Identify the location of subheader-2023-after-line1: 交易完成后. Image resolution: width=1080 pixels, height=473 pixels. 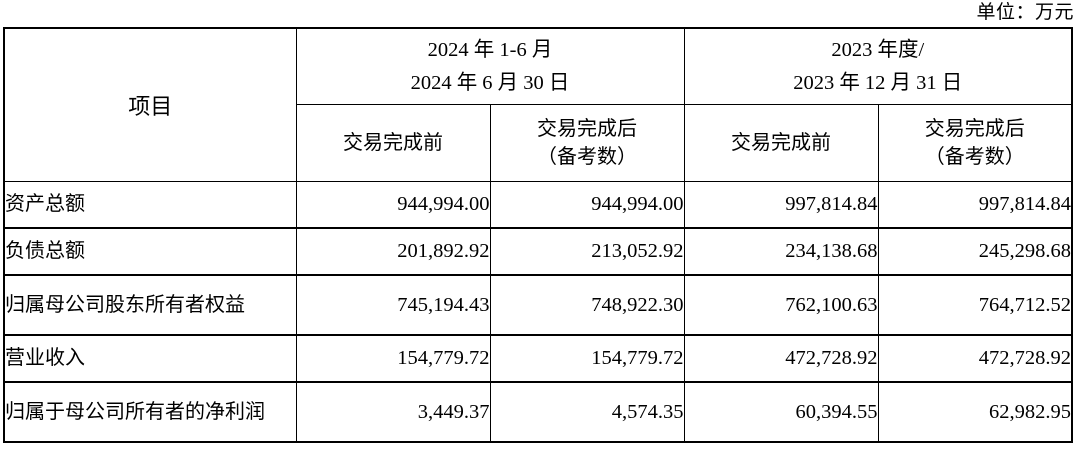
(974, 129).